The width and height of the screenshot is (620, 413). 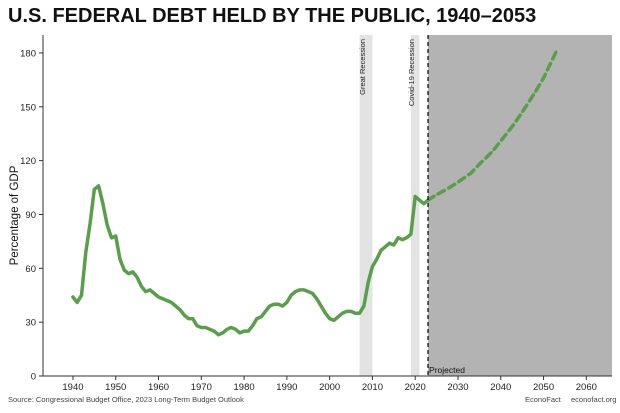 What do you see at coordinates (72, 387) in the screenshot?
I see `x-tick-label: 1940` at bounding box center [72, 387].